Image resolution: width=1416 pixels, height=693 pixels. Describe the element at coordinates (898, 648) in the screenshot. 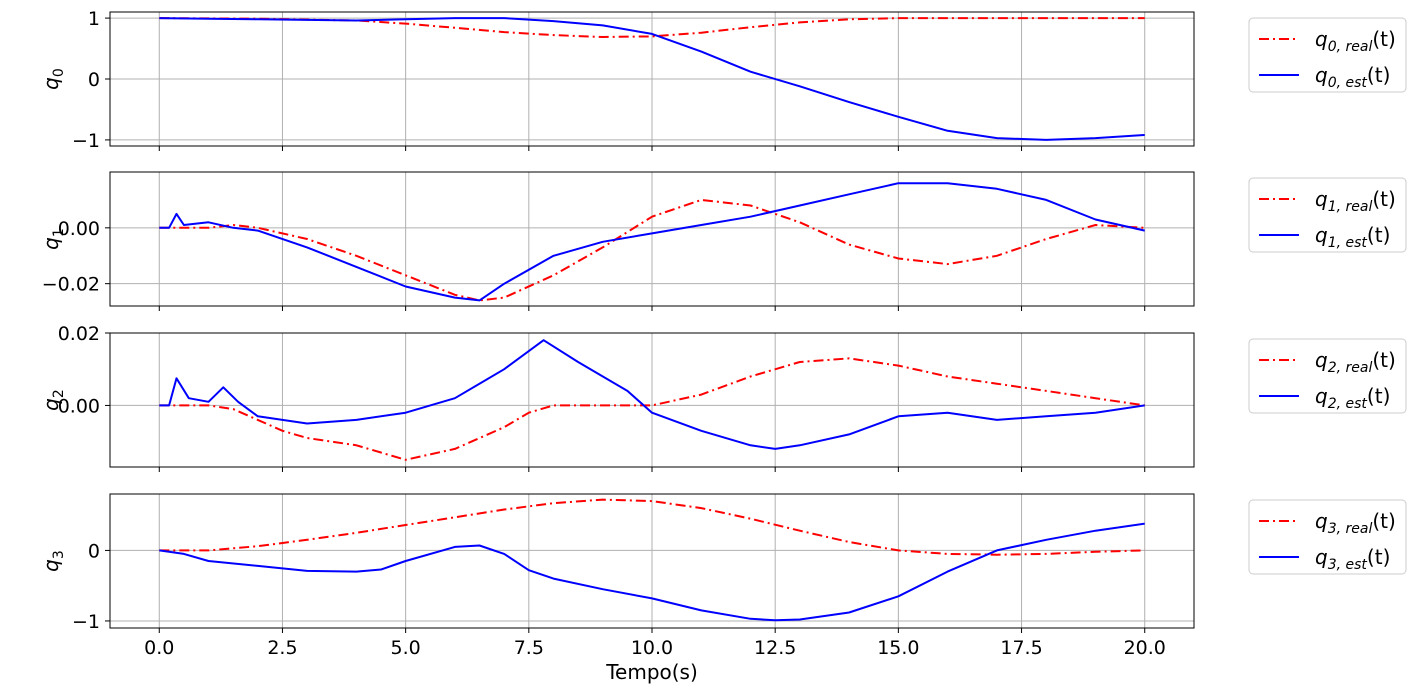

I see `x-tick-label: 15.0` at that location.